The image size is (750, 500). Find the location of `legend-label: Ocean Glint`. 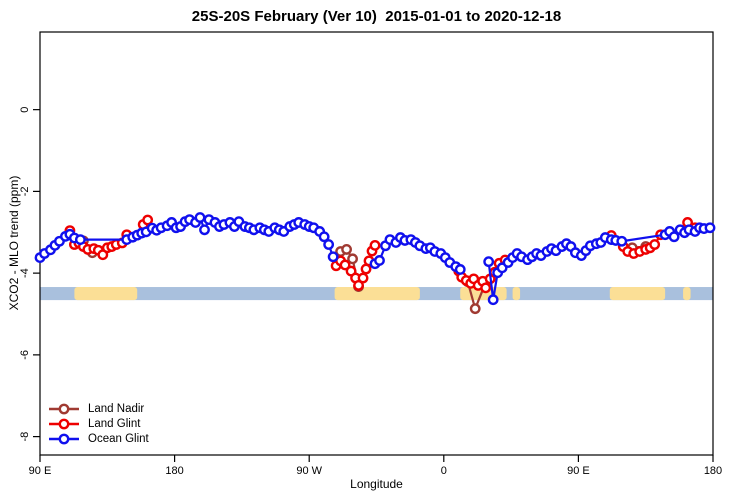

legend-label: Ocean Glint is located at coordinates (118, 438).